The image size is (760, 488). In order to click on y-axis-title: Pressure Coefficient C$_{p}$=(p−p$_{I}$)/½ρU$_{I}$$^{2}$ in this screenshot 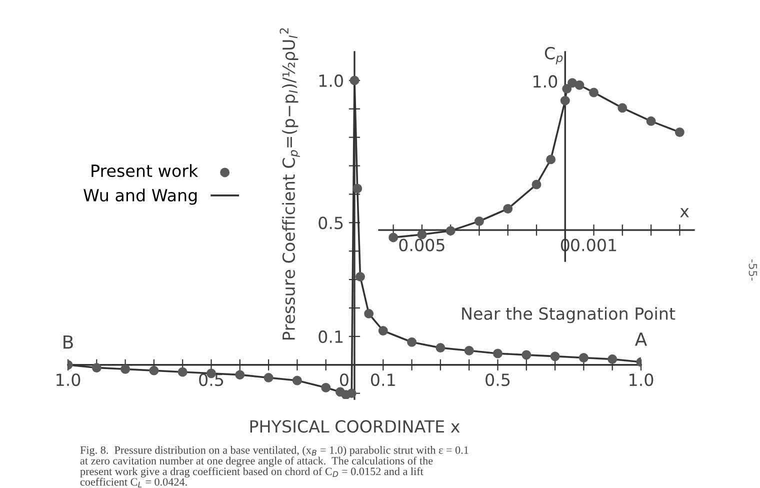, I will do `click(290, 184)`.